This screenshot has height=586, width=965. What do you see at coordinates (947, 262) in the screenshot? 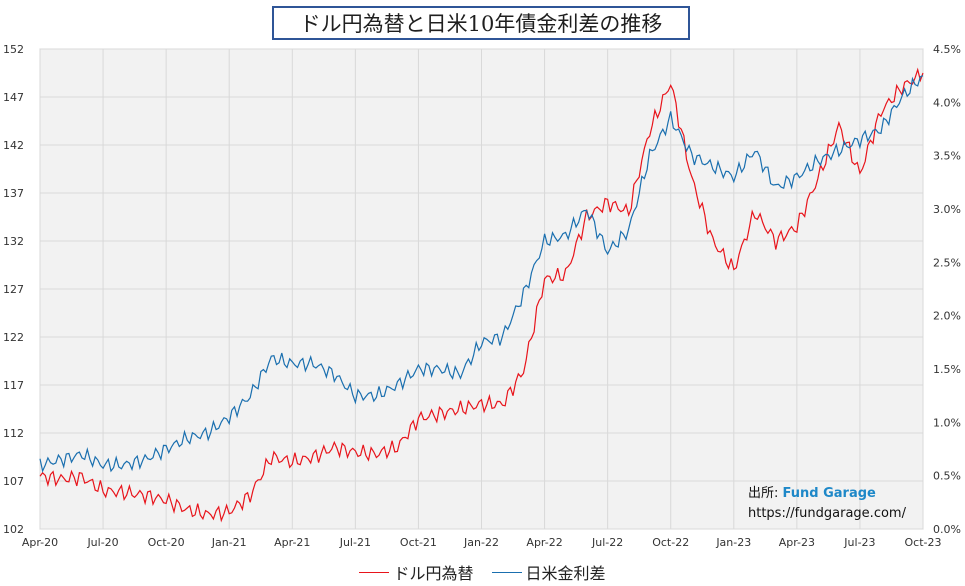
I see `right-tick-label: 2.5%` at bounding box center [947, 262].